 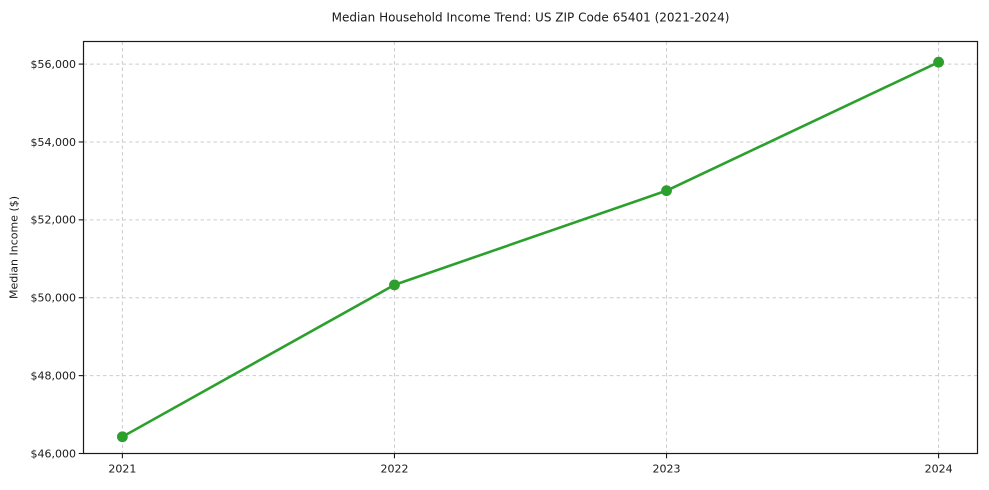 I want to click on x-tick-label: 2021, so click(x=122, y=469).